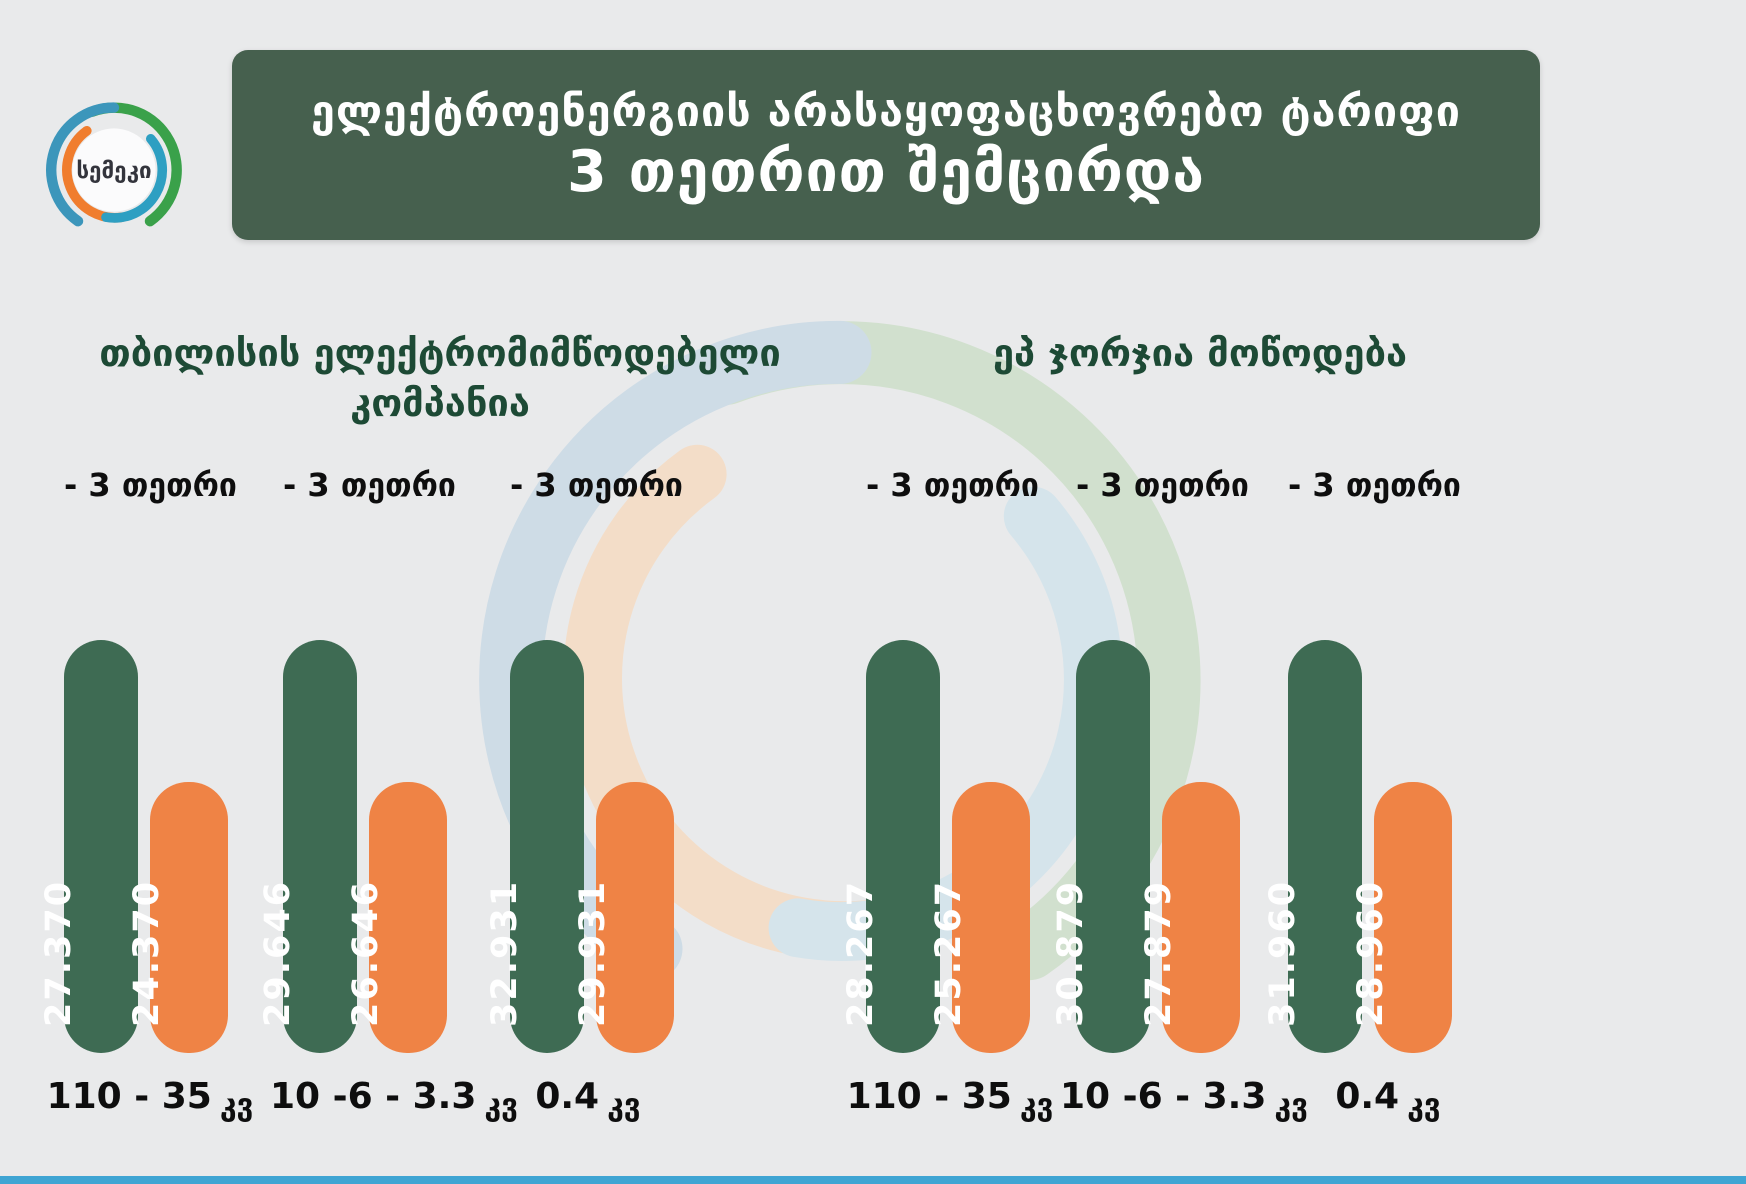 The image size is (1746, 1184). What do you see at coordinates (1371, 953) in the screenshot?
I see `bar-after-value: 28.960` at bounding box center [1371, 953].